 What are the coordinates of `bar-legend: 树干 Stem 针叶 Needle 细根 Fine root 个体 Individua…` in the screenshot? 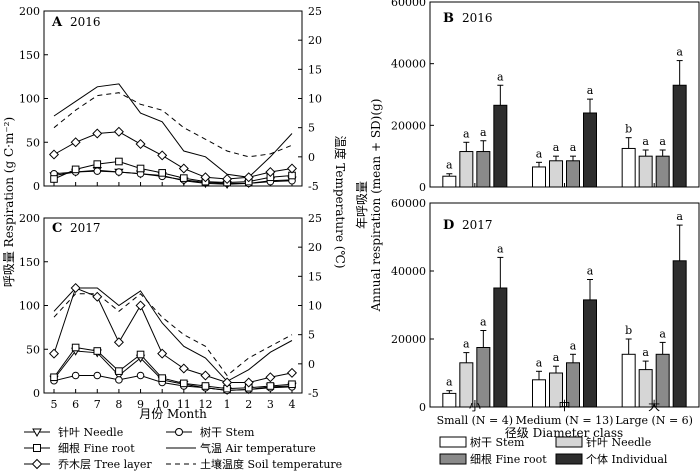 It's located at (553, 450).